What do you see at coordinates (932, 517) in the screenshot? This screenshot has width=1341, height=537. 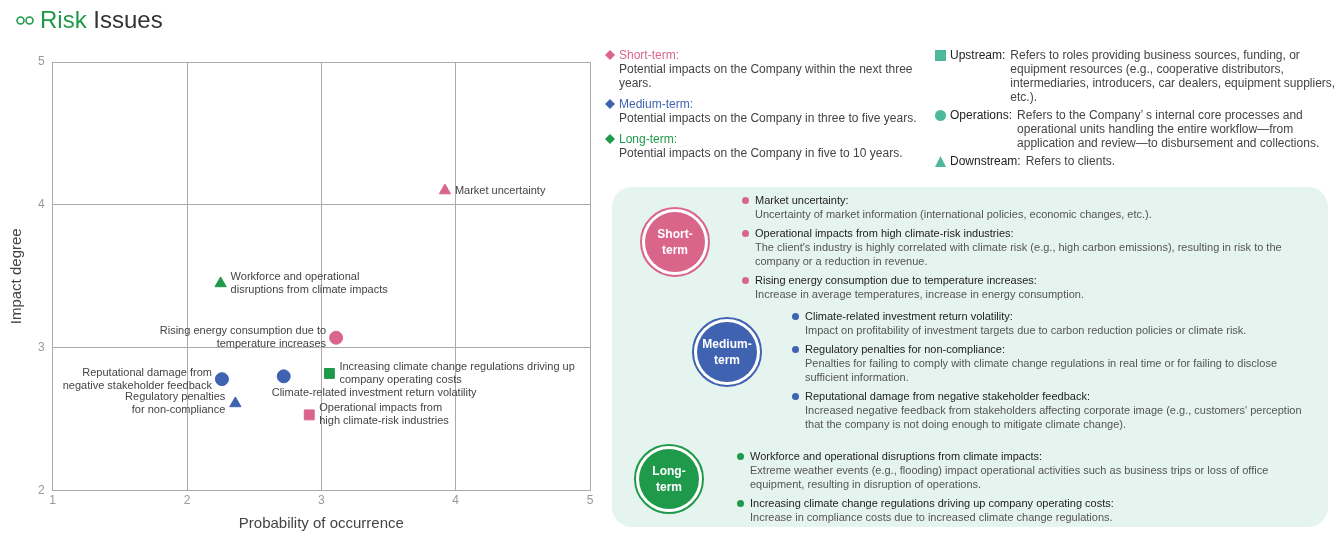 I see `text: Increase in compliance costs due to increased climate change regulations.` at bounding box center [932, 517].